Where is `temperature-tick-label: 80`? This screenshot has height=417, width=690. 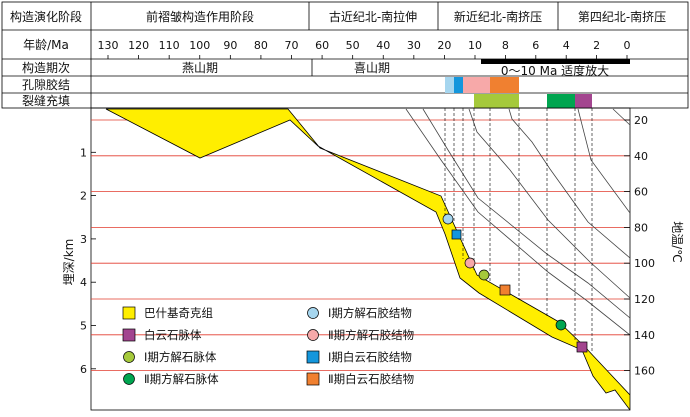
temperature-tick-label: 80 is located at coordinates (641, 227).